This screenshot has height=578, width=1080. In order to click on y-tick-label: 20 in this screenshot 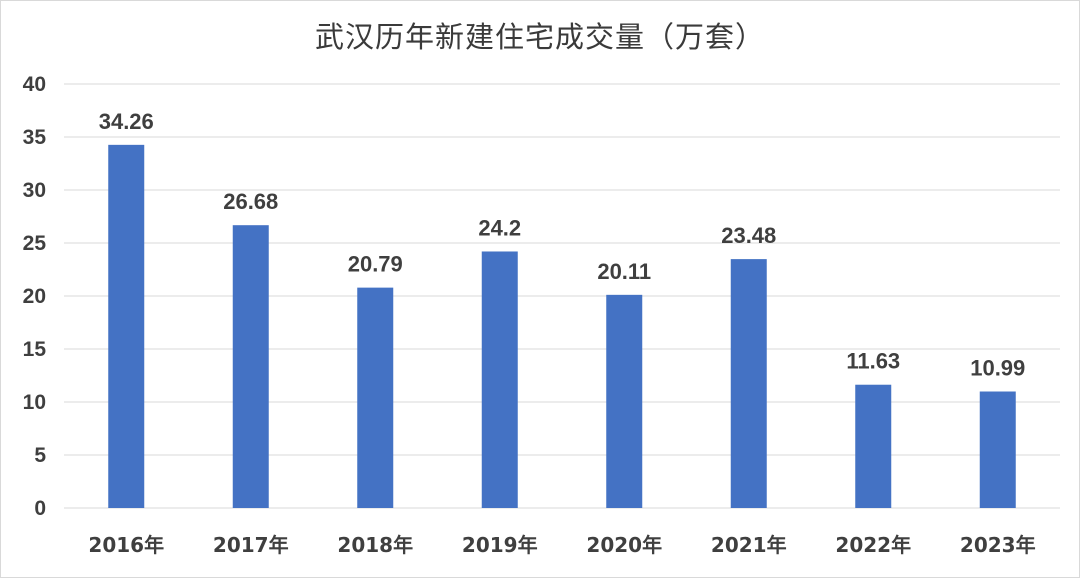, I will do `click(34, 296)`.